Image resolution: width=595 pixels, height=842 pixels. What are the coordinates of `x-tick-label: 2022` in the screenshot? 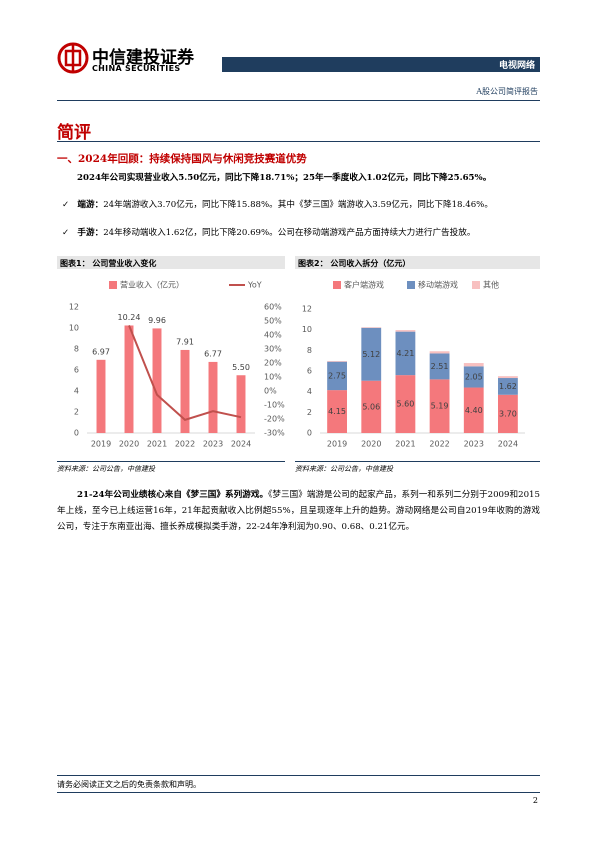 It's located at (439, 444).